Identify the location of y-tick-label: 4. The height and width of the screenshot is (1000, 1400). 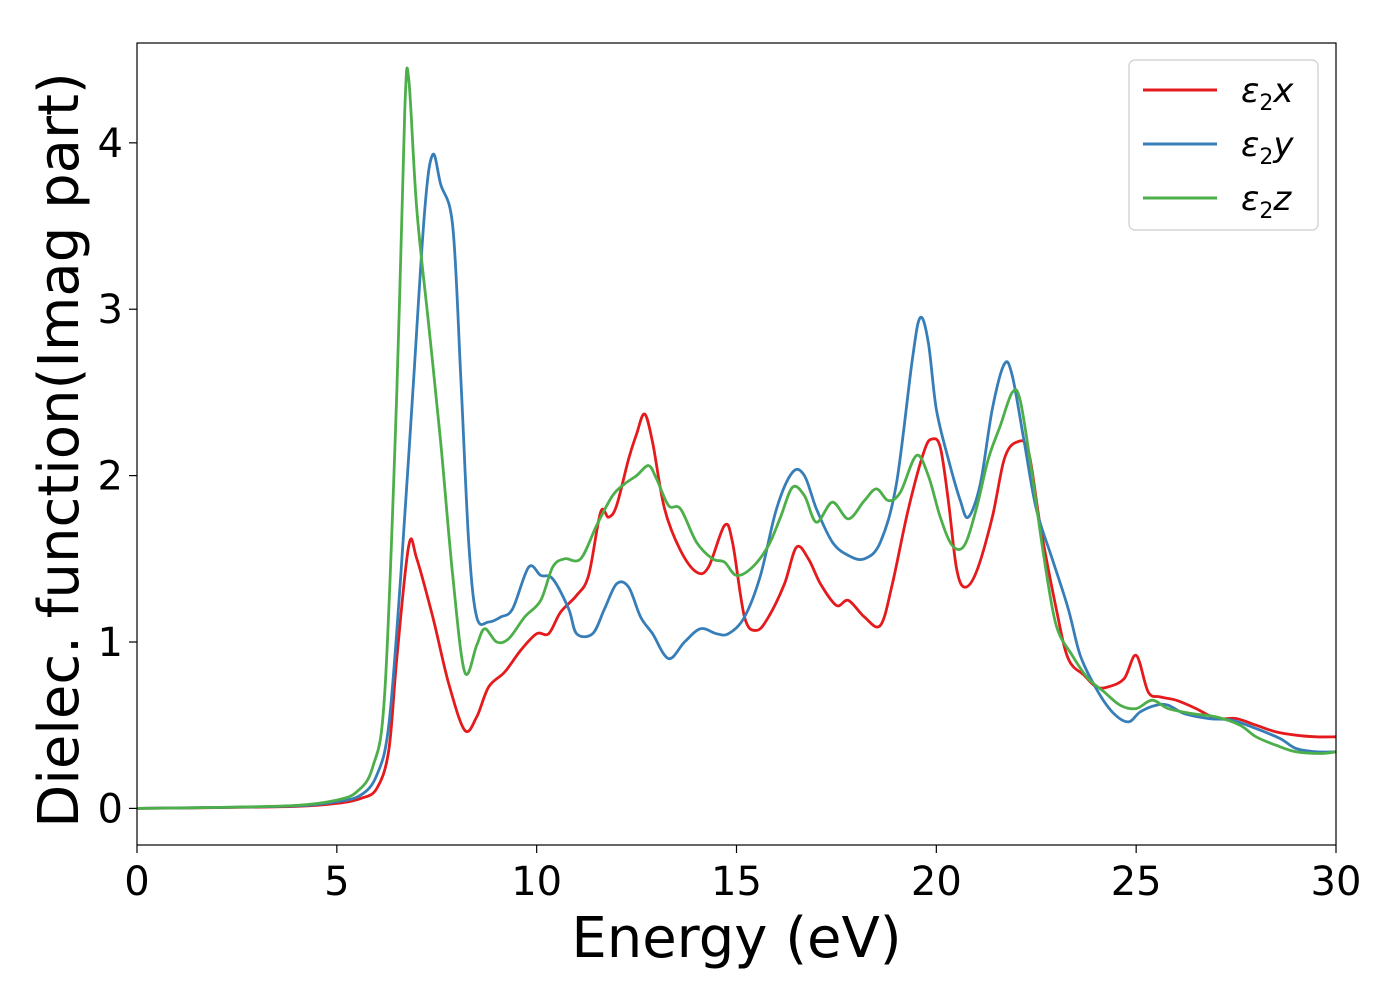
(110, 144).